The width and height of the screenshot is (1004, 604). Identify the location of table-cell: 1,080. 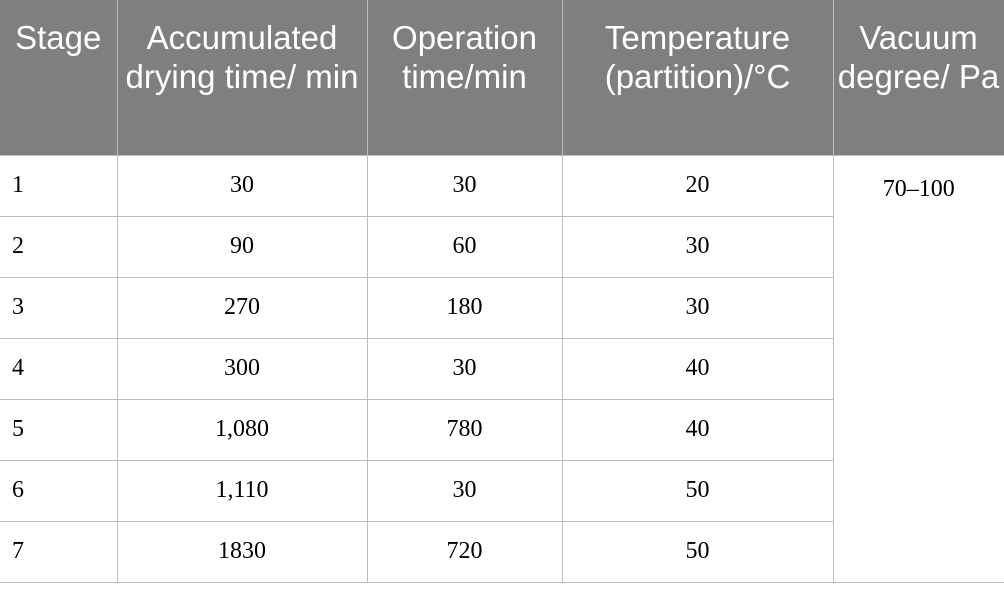
(242, 429).